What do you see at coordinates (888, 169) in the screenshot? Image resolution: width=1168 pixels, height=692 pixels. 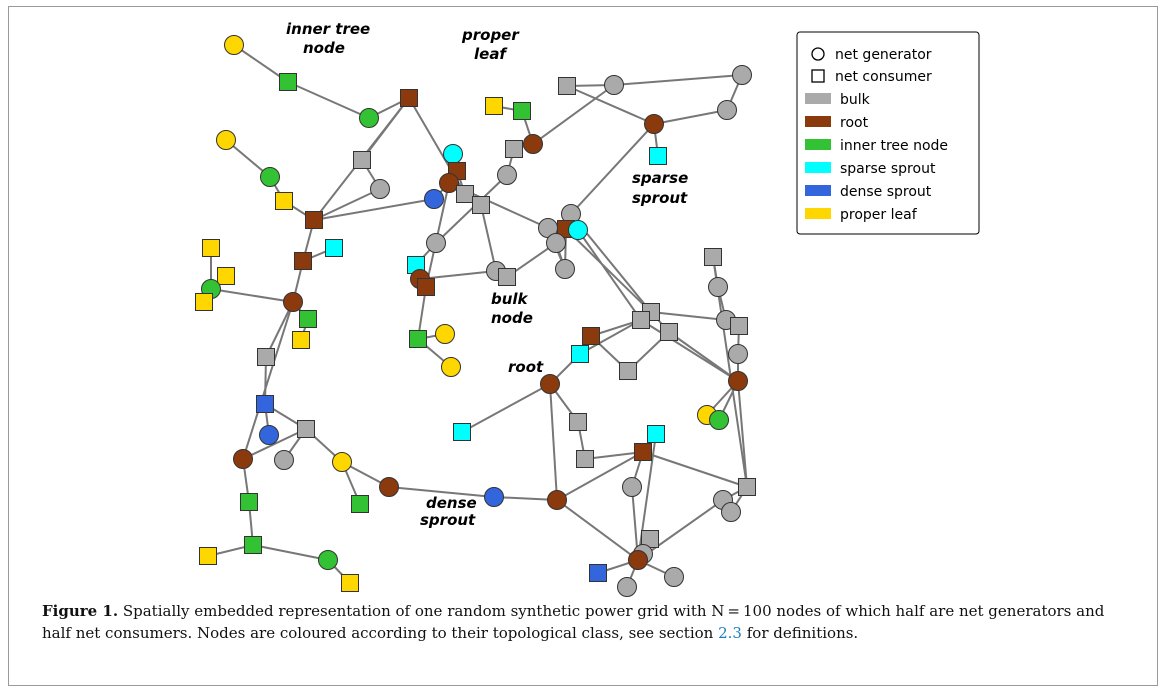 I see `legend-label-sparse: sparse sprout` at bounding box center [888, 169].